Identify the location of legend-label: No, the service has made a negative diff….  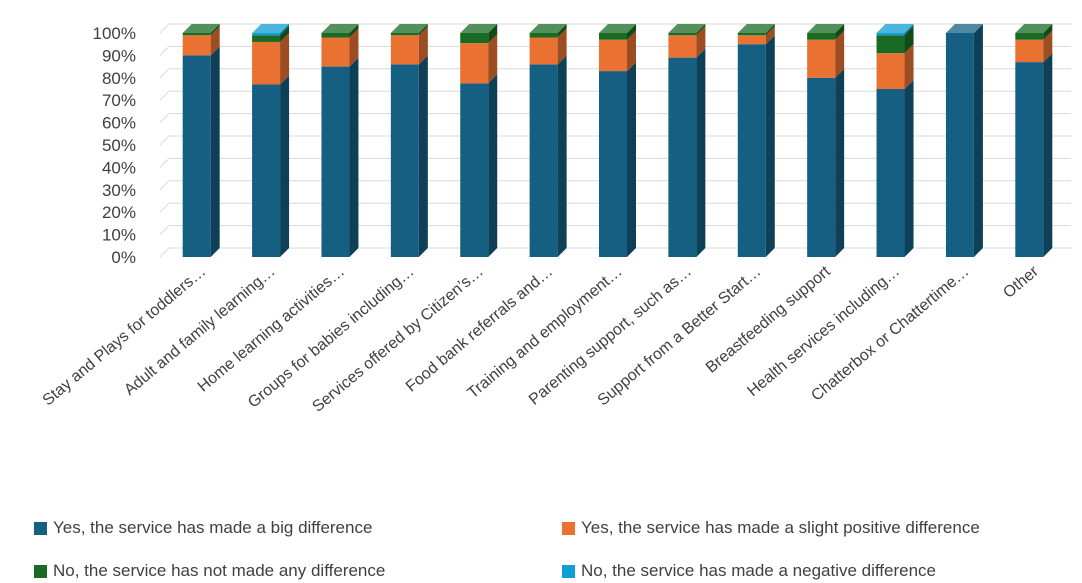
(759, 570).